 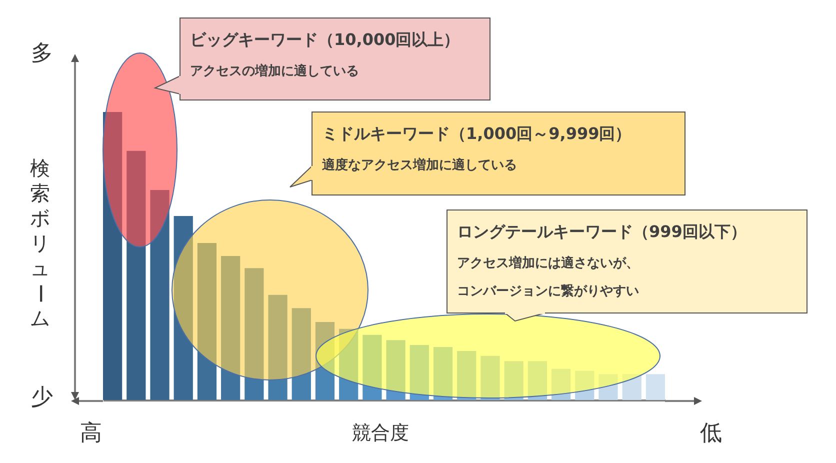 What do you see at coordinates (274, 71) in the screenshot?
I see `text: アクセスの増加に適している` at bounding box center [274, 71].